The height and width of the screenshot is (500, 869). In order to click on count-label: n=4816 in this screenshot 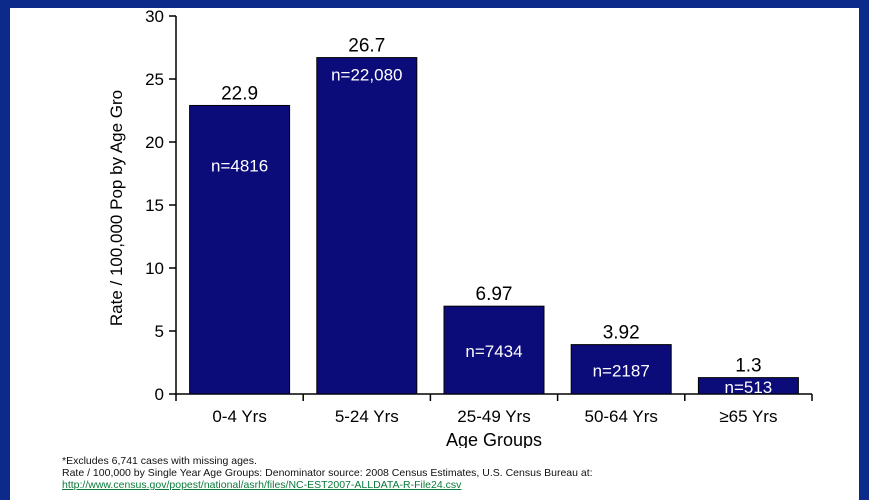, I will do `click(239, 165)`.